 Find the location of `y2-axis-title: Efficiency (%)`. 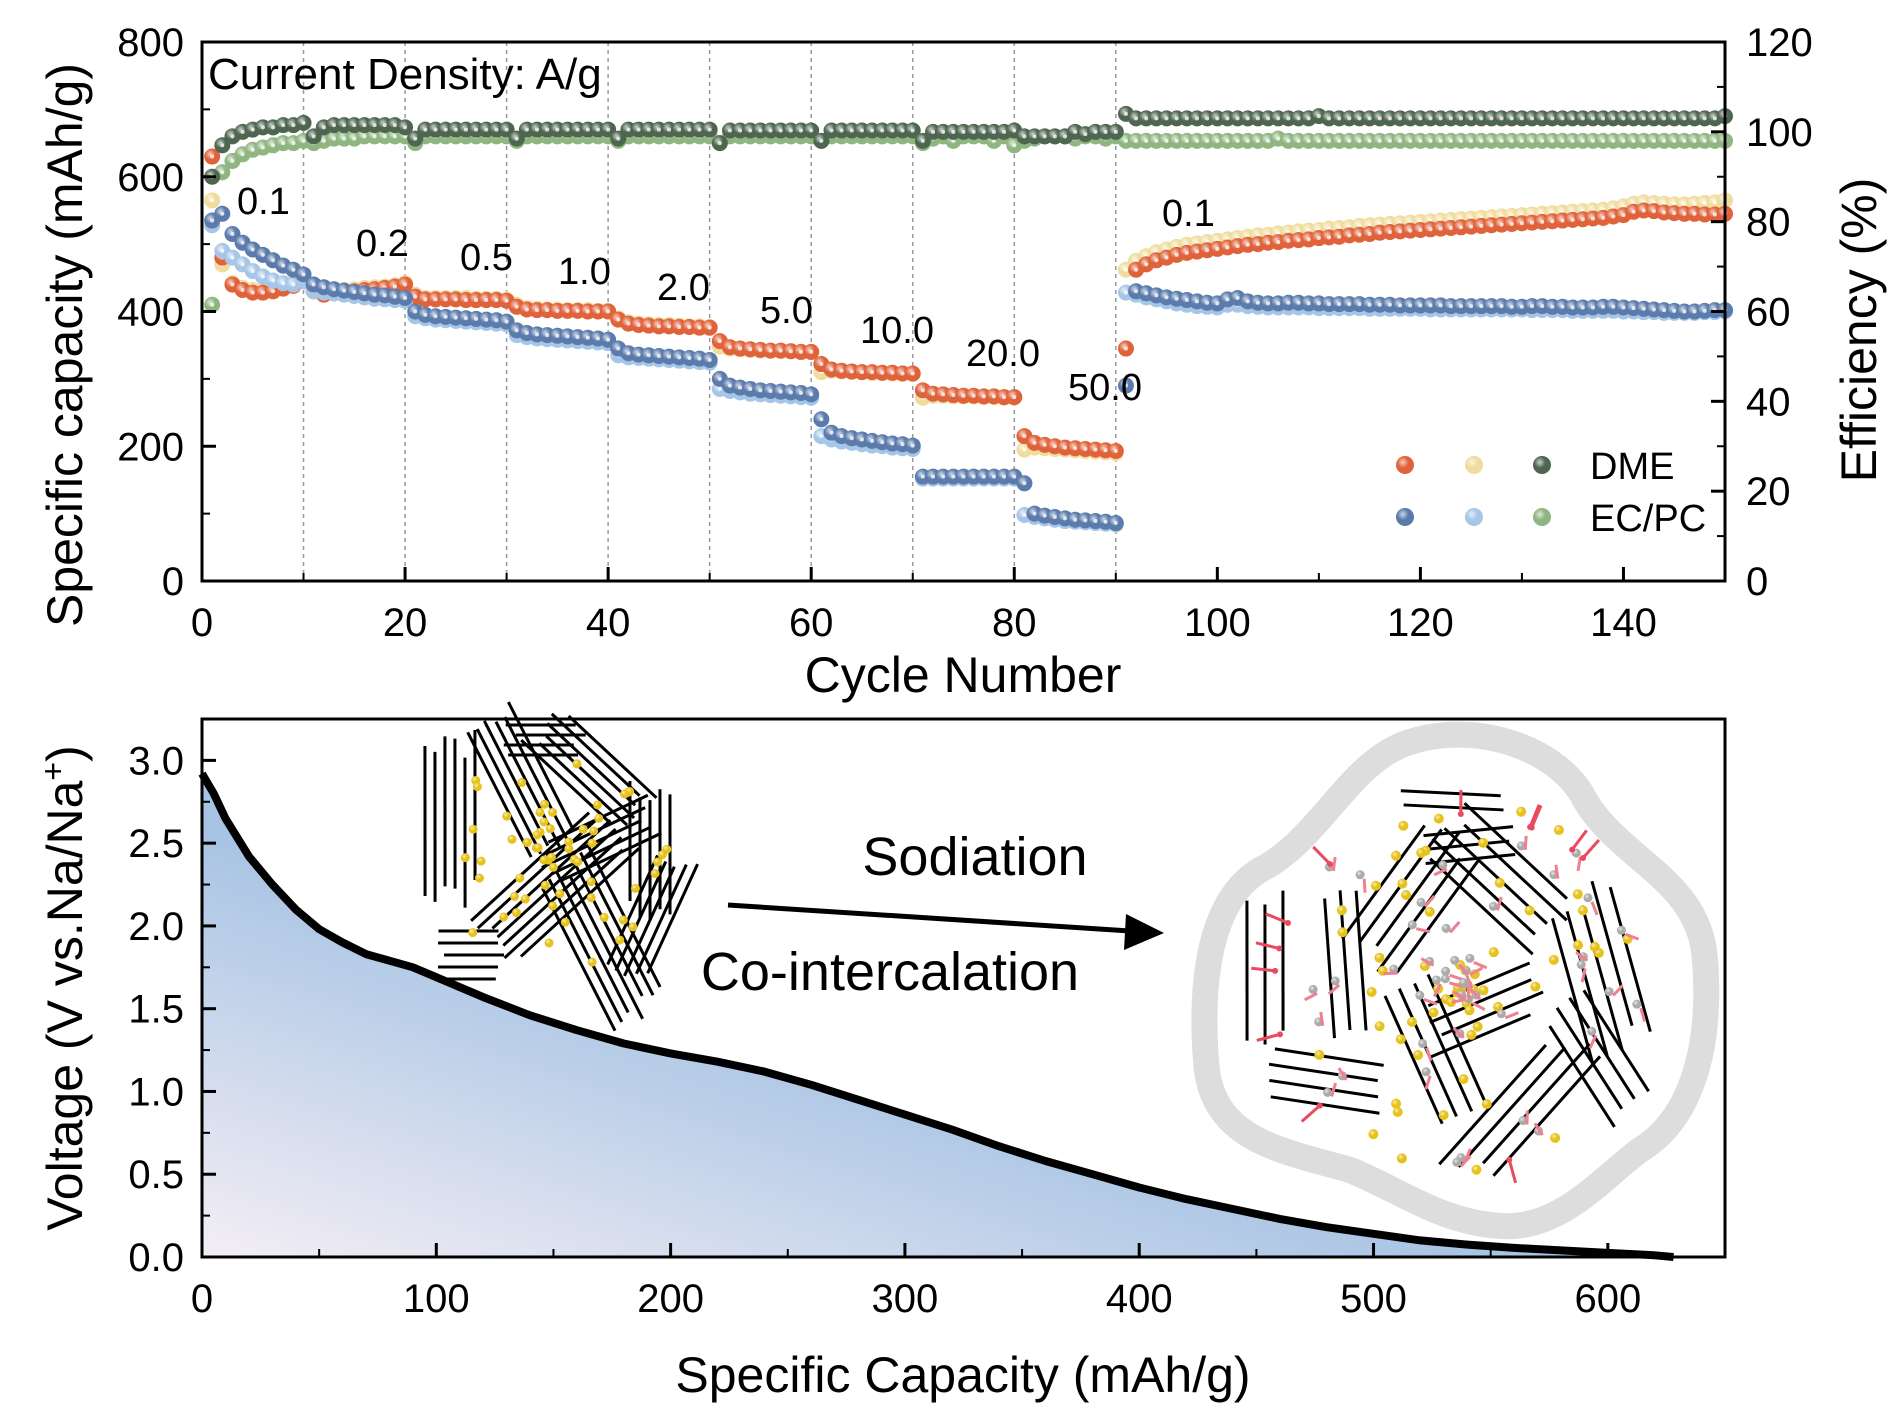

y2-axis-title: Efficiency (%) is located at coordinates (1859, 330).